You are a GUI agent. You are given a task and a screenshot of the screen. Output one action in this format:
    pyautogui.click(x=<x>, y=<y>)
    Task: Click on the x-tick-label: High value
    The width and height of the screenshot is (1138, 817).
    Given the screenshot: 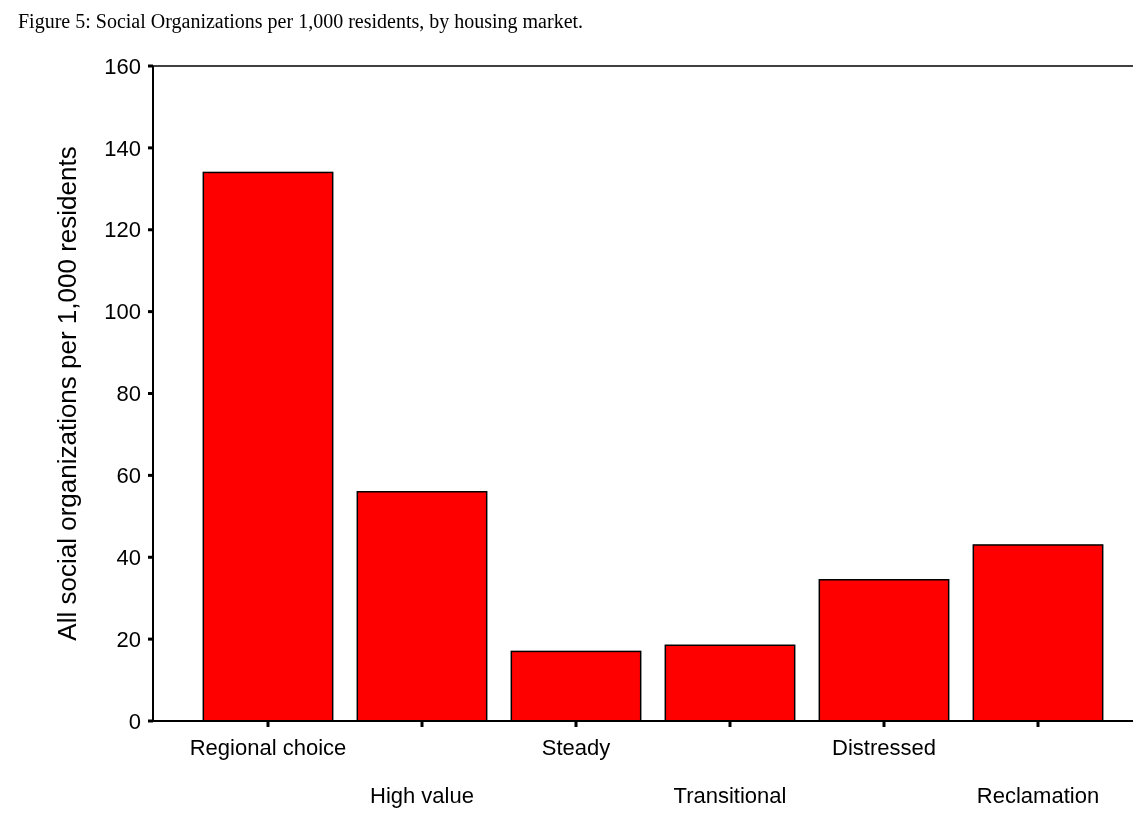 What is the action you would take?
    pyautogui.click(x=422, y=795)
    